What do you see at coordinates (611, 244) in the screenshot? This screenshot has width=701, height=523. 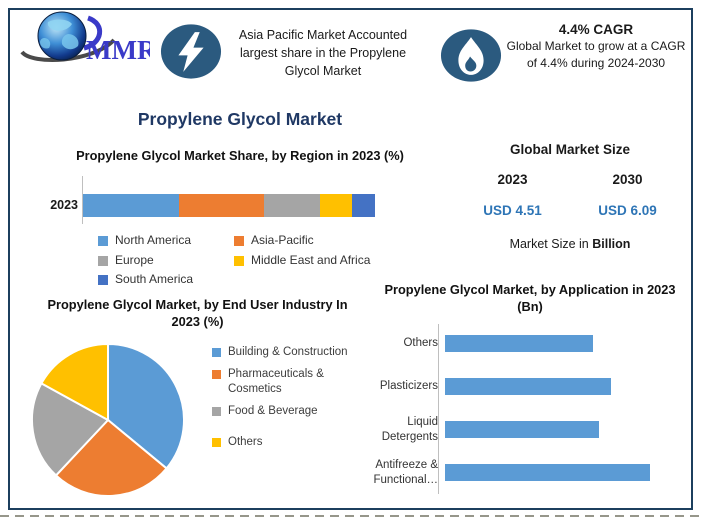 I see `note-unit: Billion` at bounding box center [611, 244].